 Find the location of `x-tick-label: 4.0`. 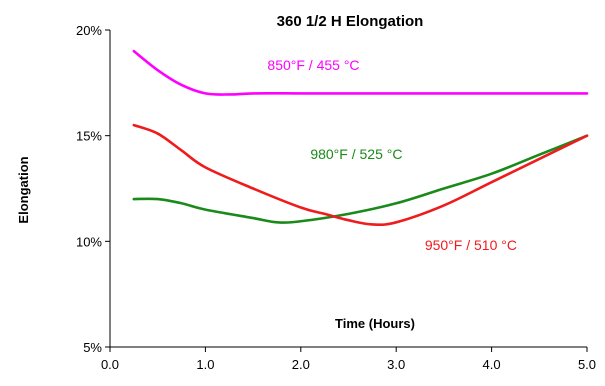

x-tick-label: 4.0 is located at coordinates (492, 364).